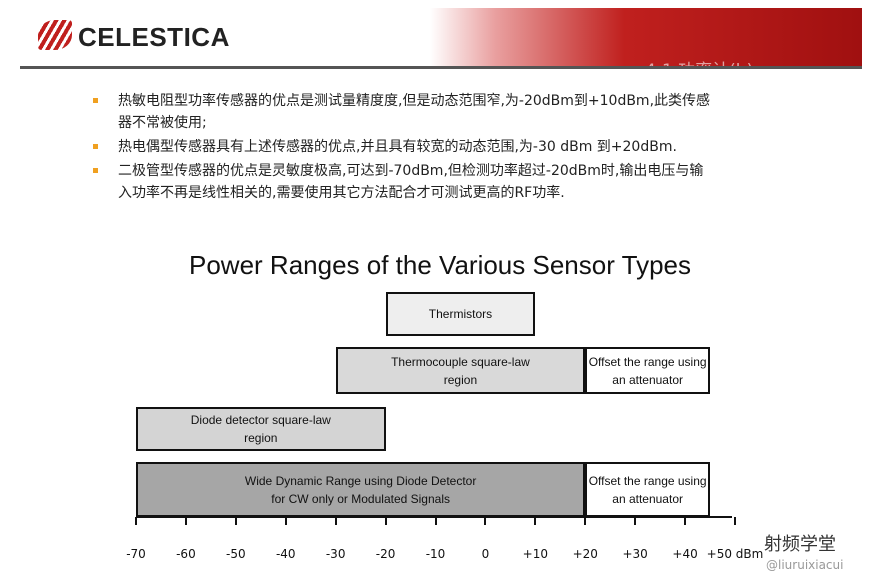 This screenshot has height=581, width=880. What do you see at coordinates (261, 429) in the screenshot?
I see `range-bar: Diode detector square-law region` at bounding box center [261, 429].